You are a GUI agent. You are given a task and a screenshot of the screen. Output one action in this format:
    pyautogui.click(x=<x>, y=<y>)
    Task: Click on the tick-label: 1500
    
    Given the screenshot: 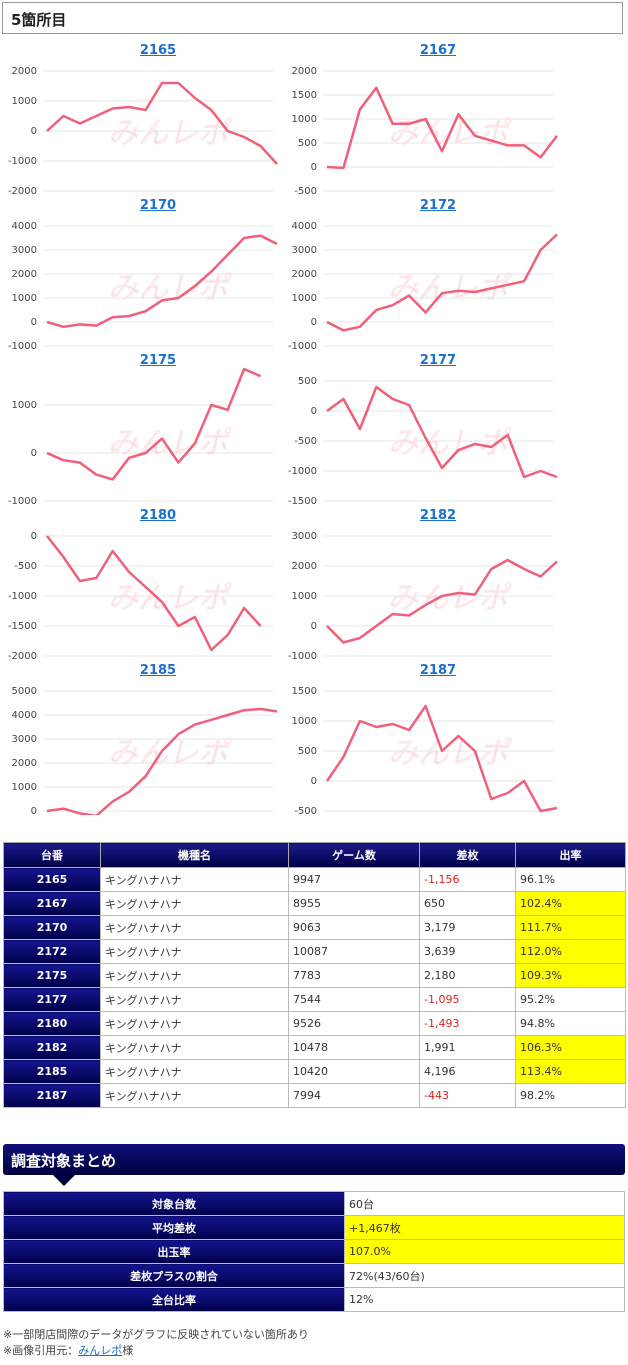 What is the action you would take?
    pyautogui.click(x=304, y=691)
    